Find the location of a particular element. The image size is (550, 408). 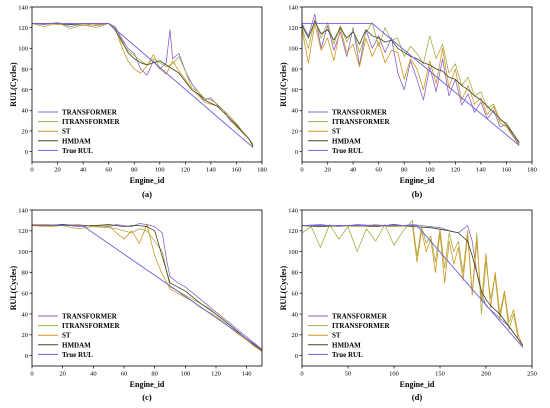

panel-caption: (a) is located at coordinates (147, 194).